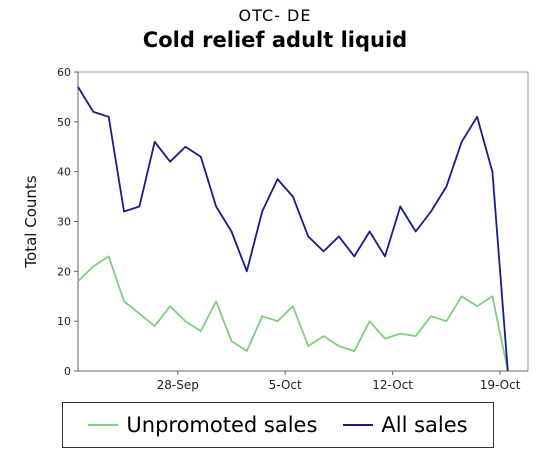  I want to click on legend-label-unpromoted: Unpromoted sales, so click(222, 425).